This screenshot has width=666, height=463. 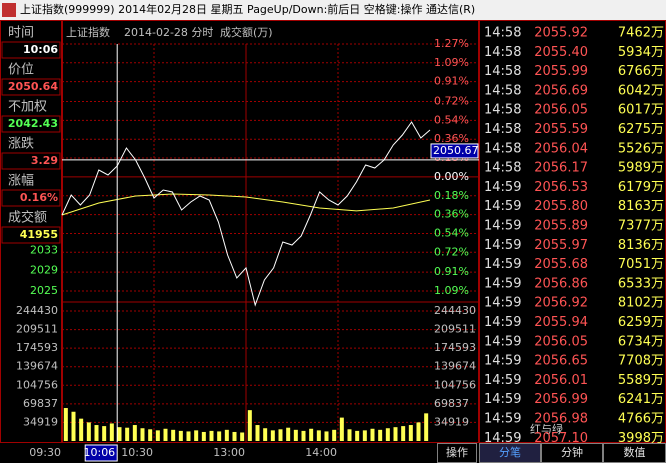 I want to click on info-value: 3.29, so click(x=44, y=160).